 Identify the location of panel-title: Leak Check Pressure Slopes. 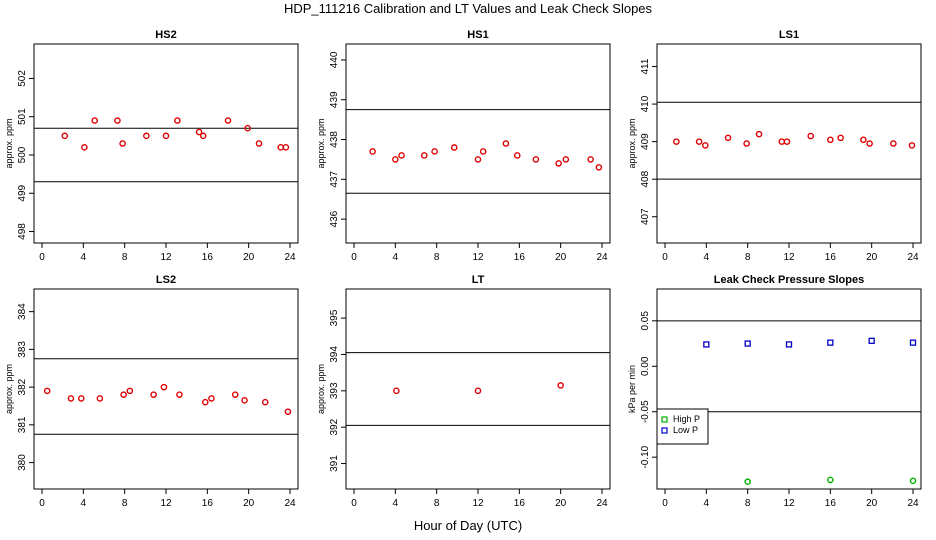
(789, 280).